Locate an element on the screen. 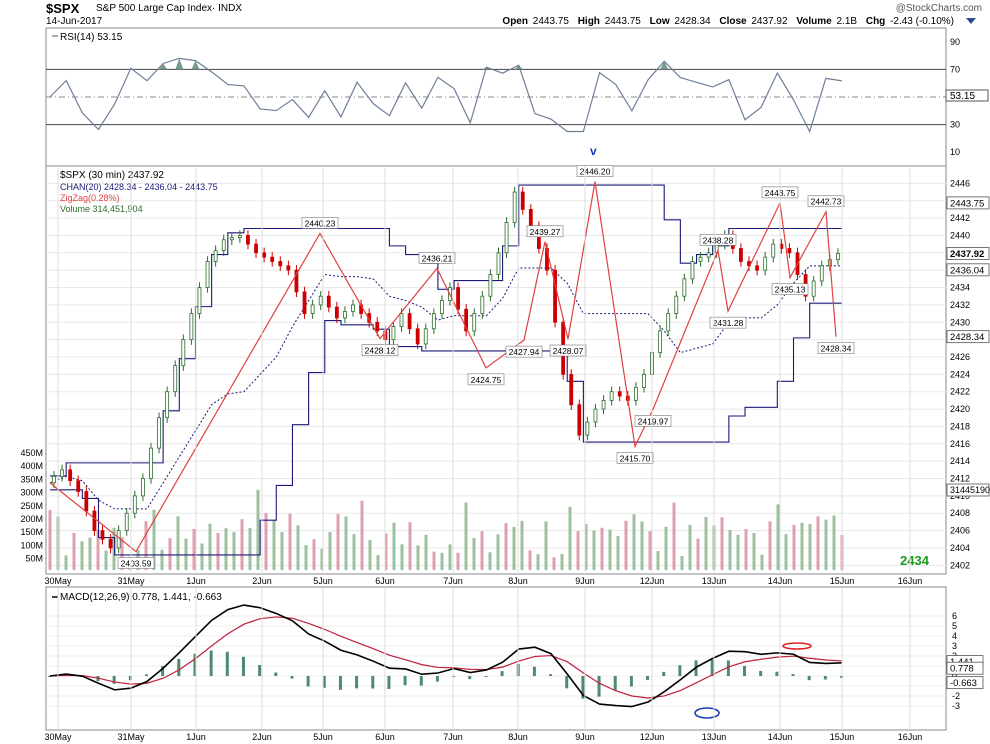 The width and height of the screenshot is (990, 744). zigzag-label: 2428.34 is located at coordinates (836, 349).